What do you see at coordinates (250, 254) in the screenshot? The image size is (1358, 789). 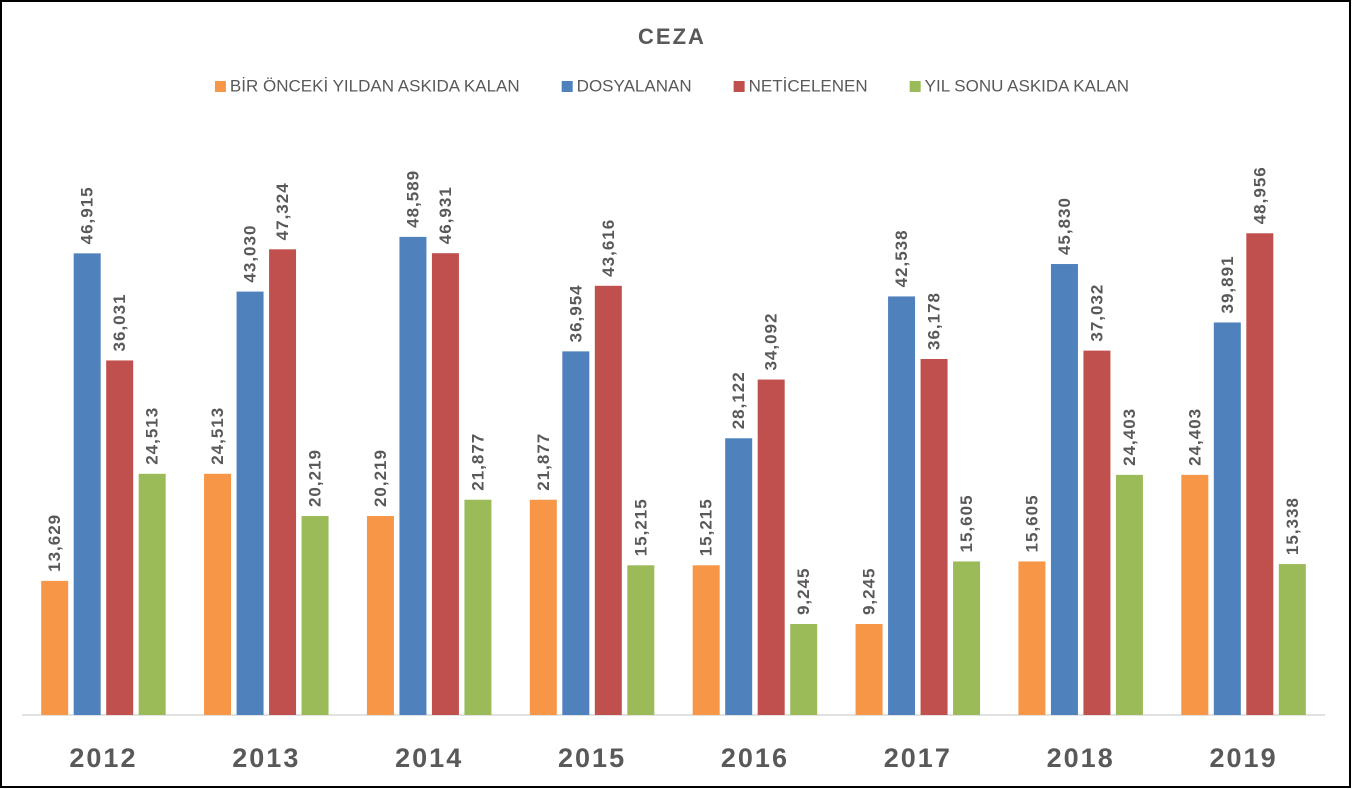 I see `data-label: 43,030` at bounding box center [250, 254].